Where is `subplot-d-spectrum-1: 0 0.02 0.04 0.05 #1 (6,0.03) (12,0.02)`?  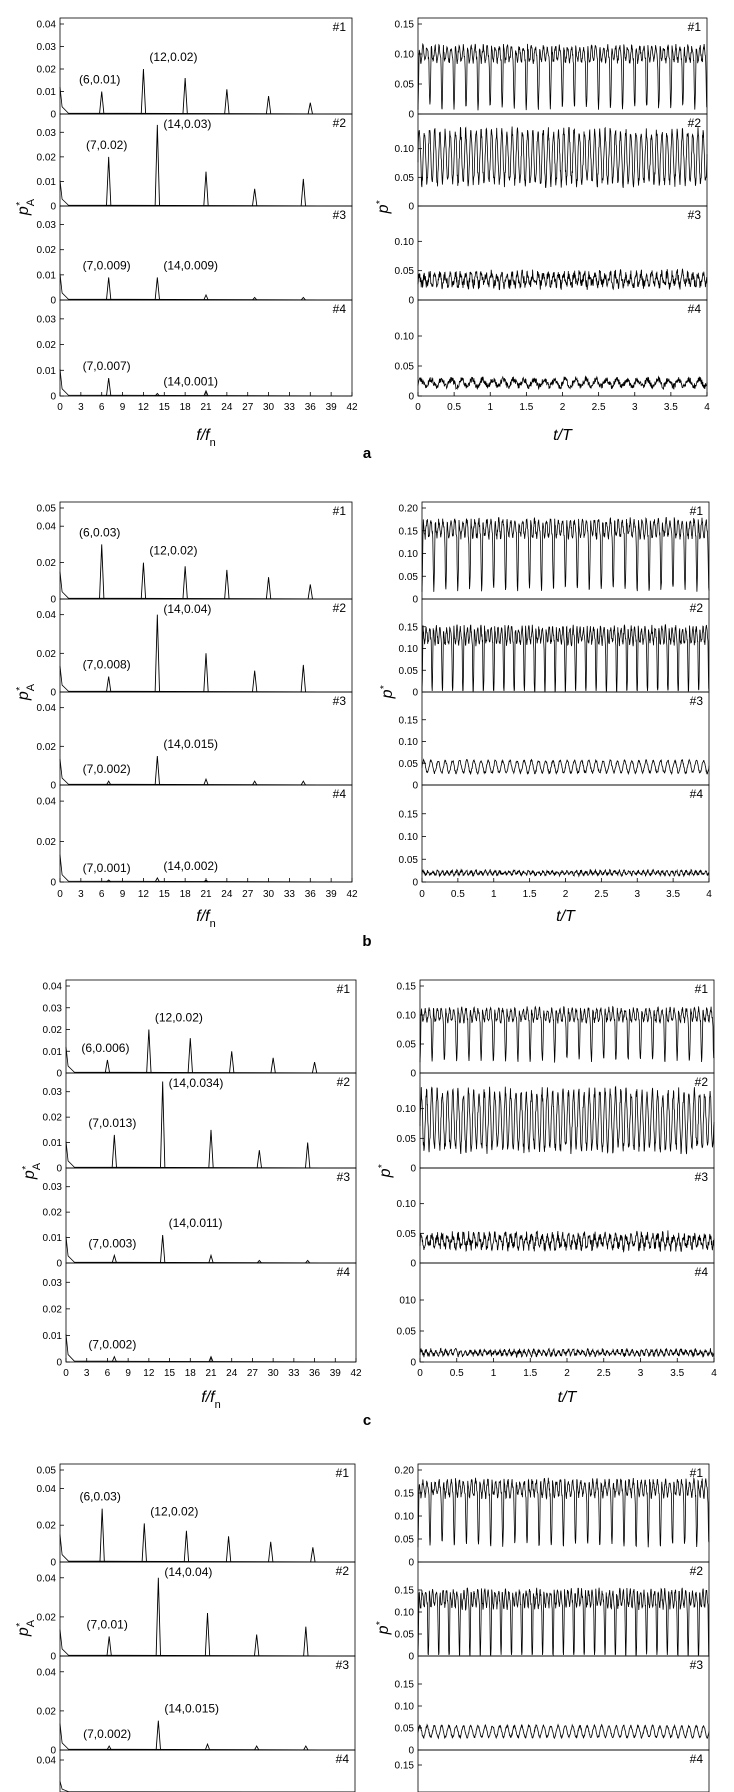 subplot-d-spectrum-1: 0 0.02 0.04 0.05 #1 (6,0.03) (12,0.02) is located at coordinates (196, 1516).